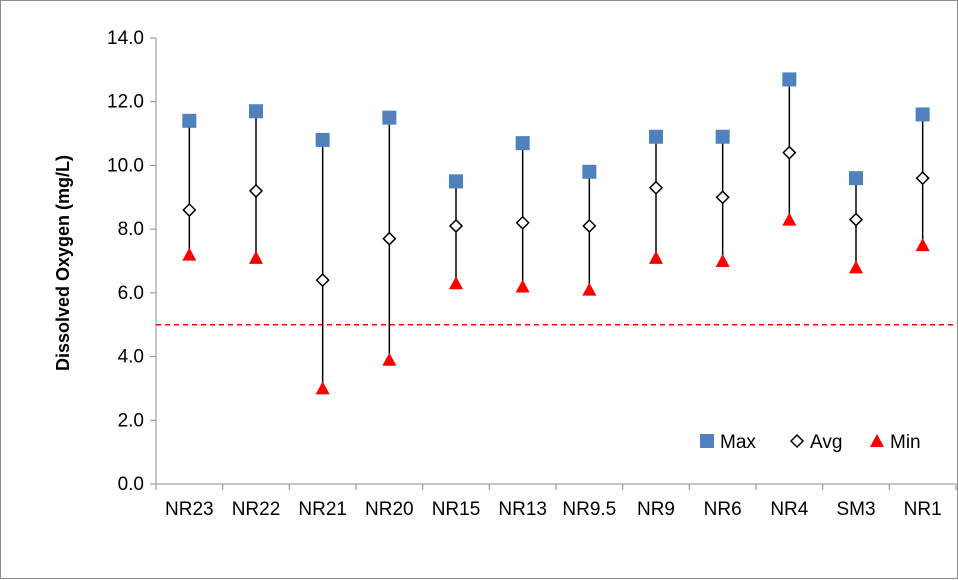 Image resolution: width=958 pixels, height=580 pixels. What do you see at coordinates (322, 509) in the screenshot?
I see `x-tick-label: NR21` at bounding box center [322, 509].